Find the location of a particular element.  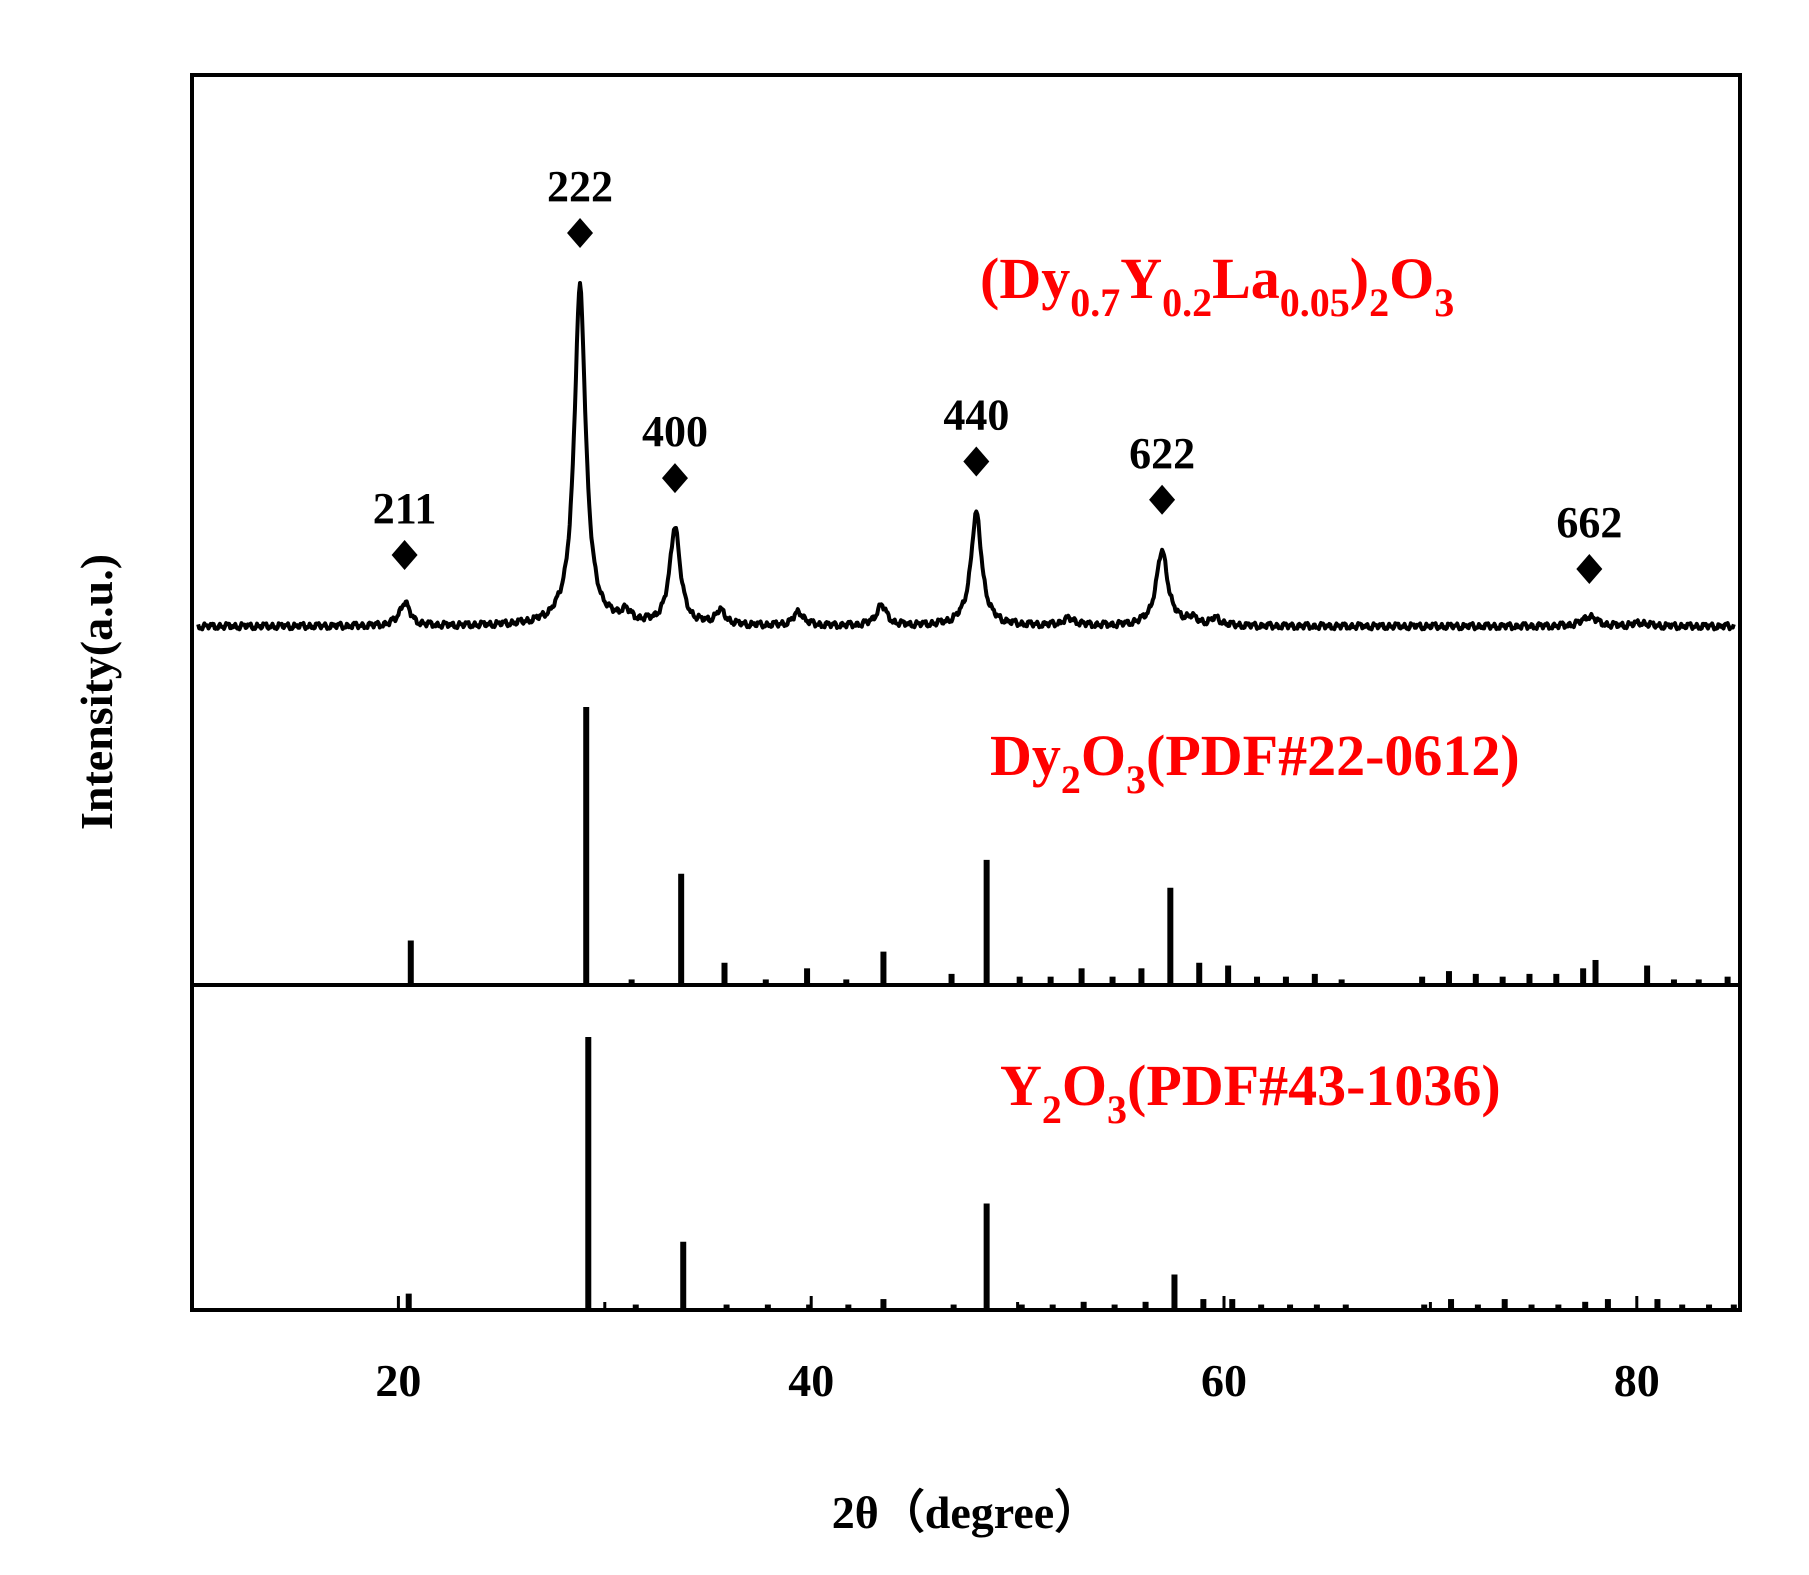

peak-index-label: 622 is located at coordinates (1162, 453).